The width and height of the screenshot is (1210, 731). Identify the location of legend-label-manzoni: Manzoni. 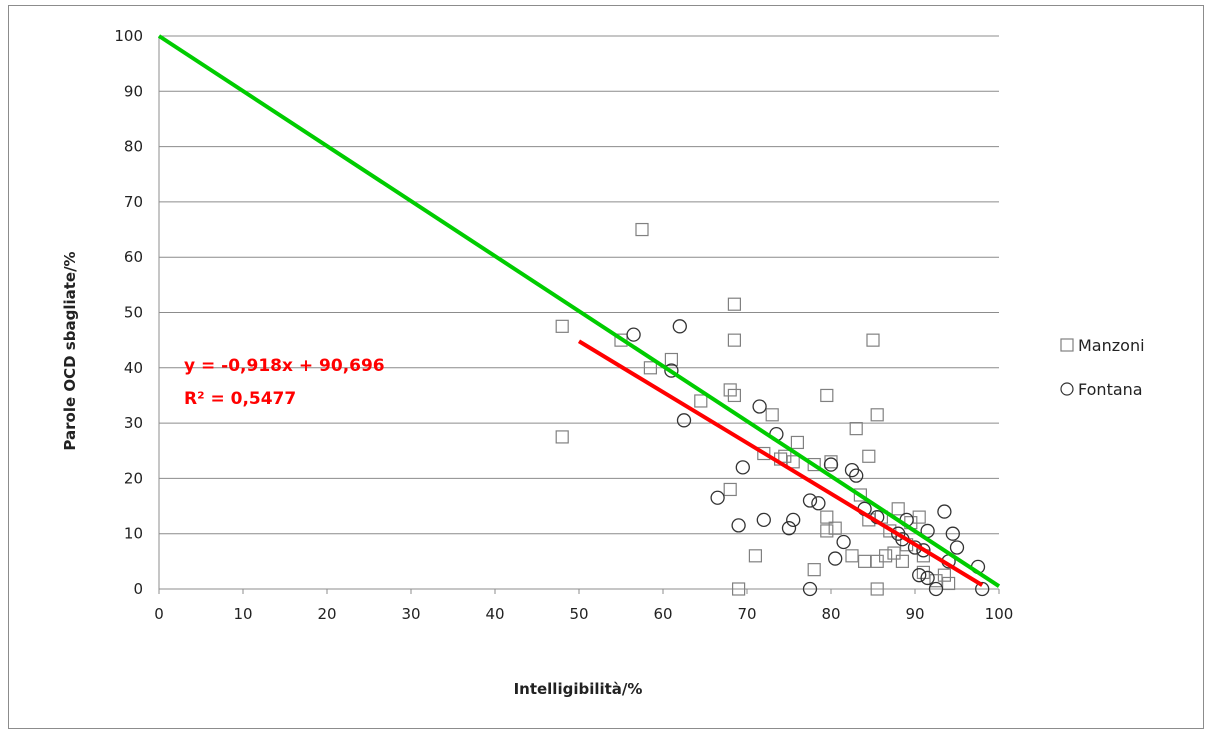
(1111, 345).